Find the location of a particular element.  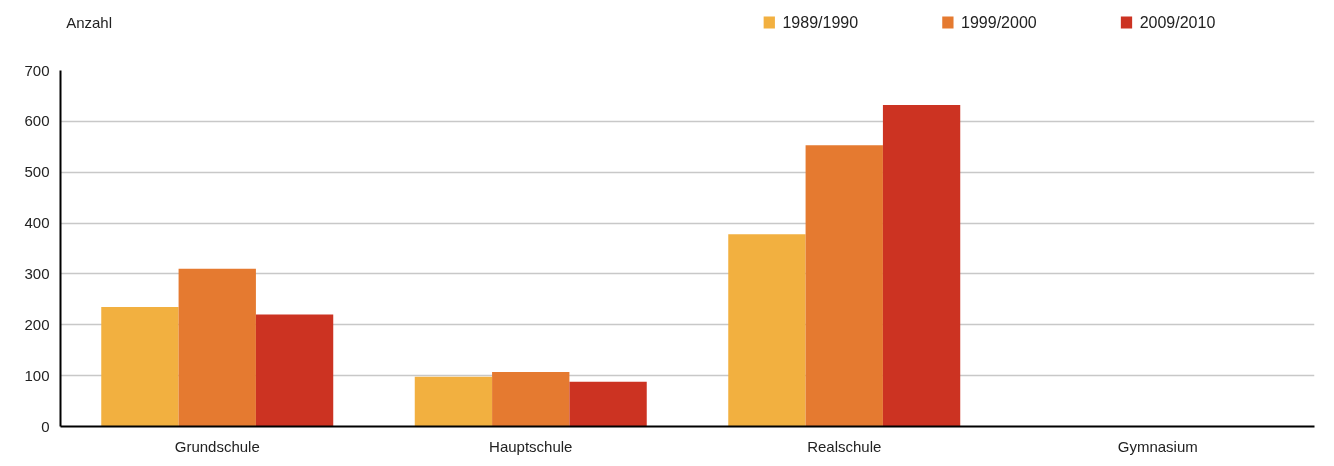

y-tick-label: 0 is located at coordinates (45, 426).